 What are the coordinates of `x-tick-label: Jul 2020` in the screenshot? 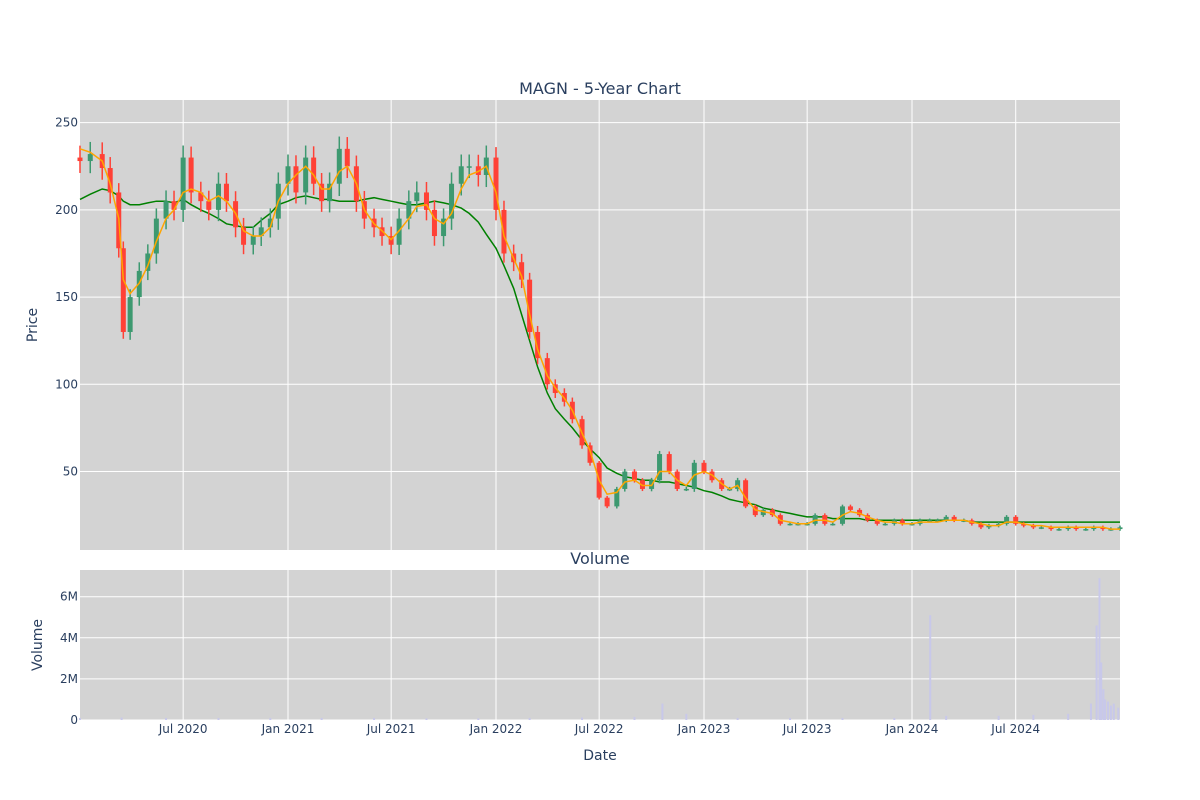 It's located at (183, 729).